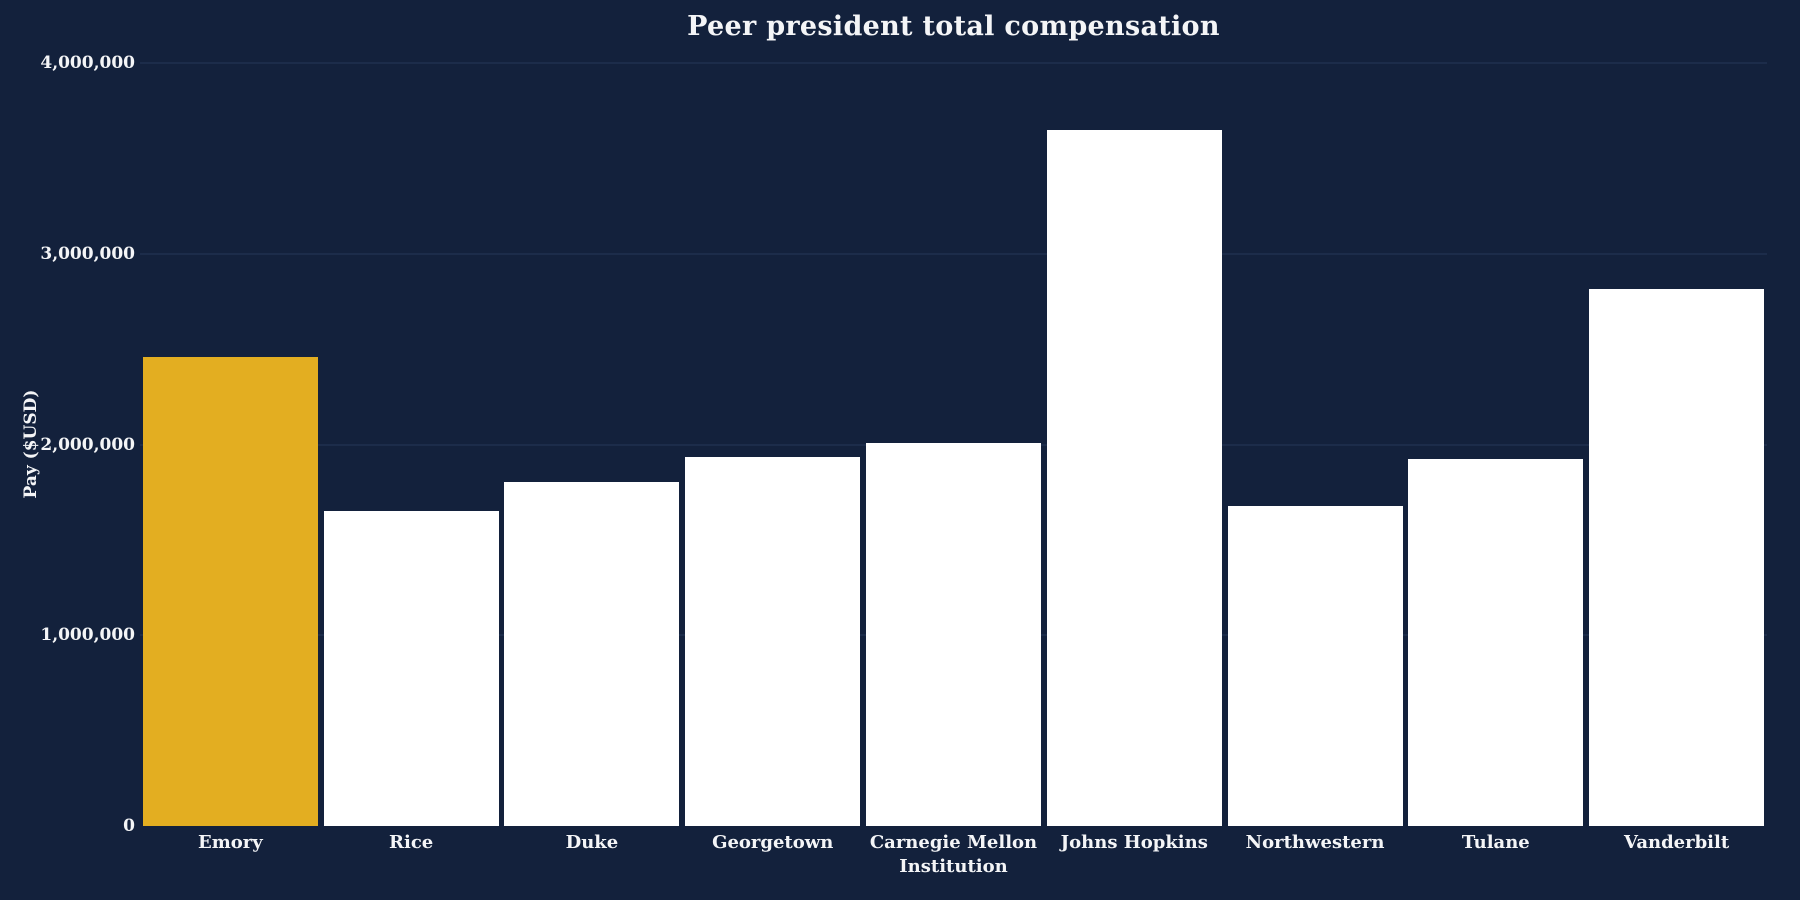 This screenshot has width=1800, height=900. I want to click on chart-title: Peer president total compensation, so click(953, 26).